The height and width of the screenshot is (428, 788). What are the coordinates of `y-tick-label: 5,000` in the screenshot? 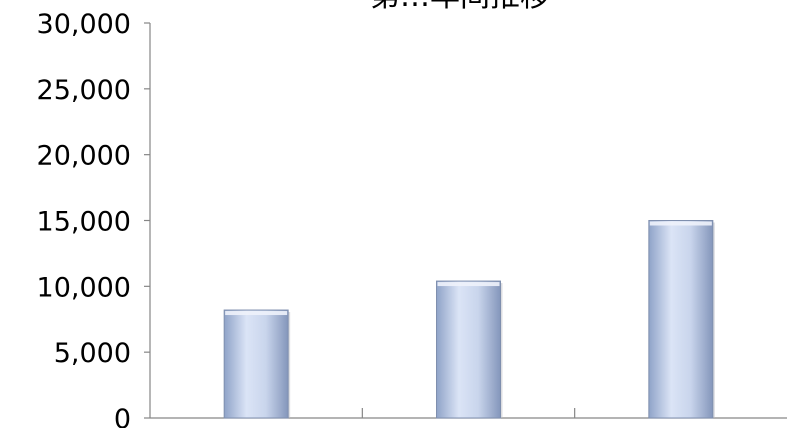 It's located at (92, 353).